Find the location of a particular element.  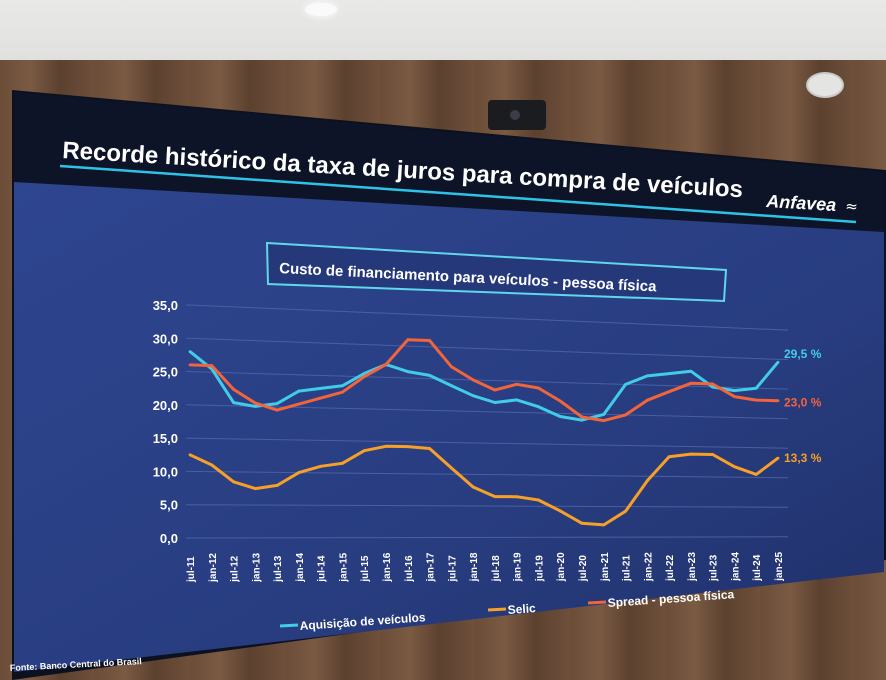

series-end-label: 23,0 % is located at coordinates (803, 403).